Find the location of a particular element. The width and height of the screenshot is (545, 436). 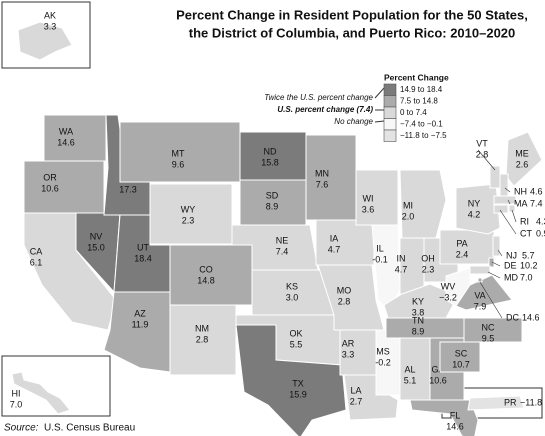

state-abbr: OH is located at coordinates (428, 258).